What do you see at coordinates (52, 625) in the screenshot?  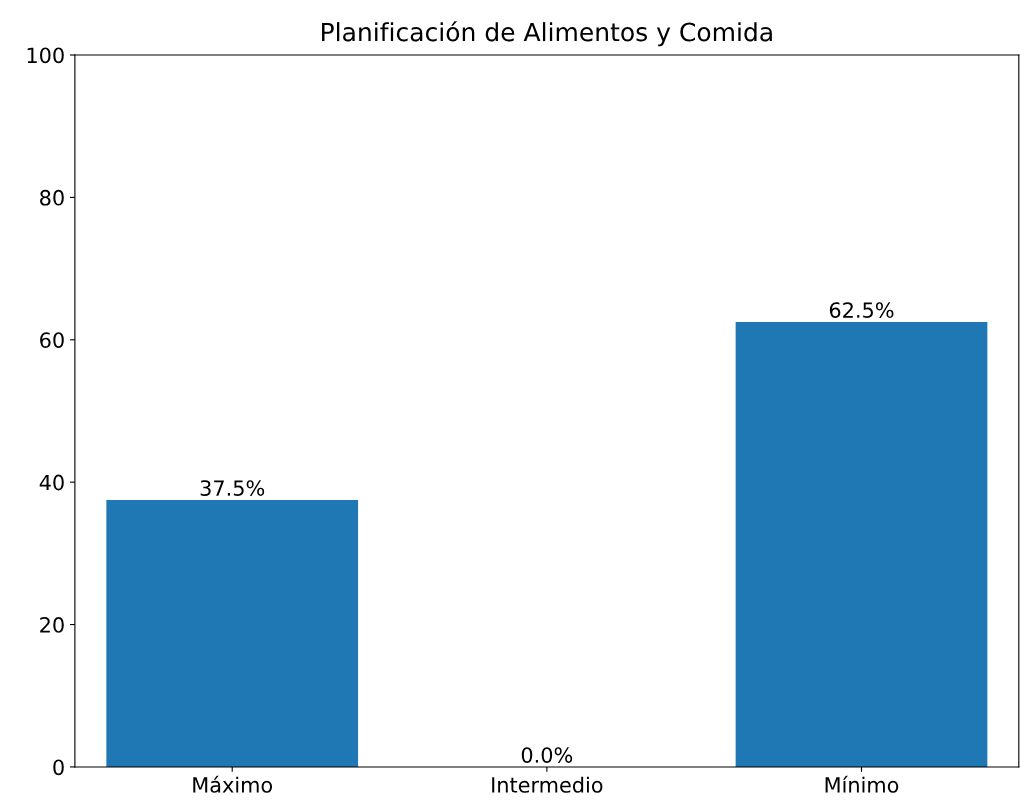 I see `y-tick-label: 20` at bounding box center [52, 625].